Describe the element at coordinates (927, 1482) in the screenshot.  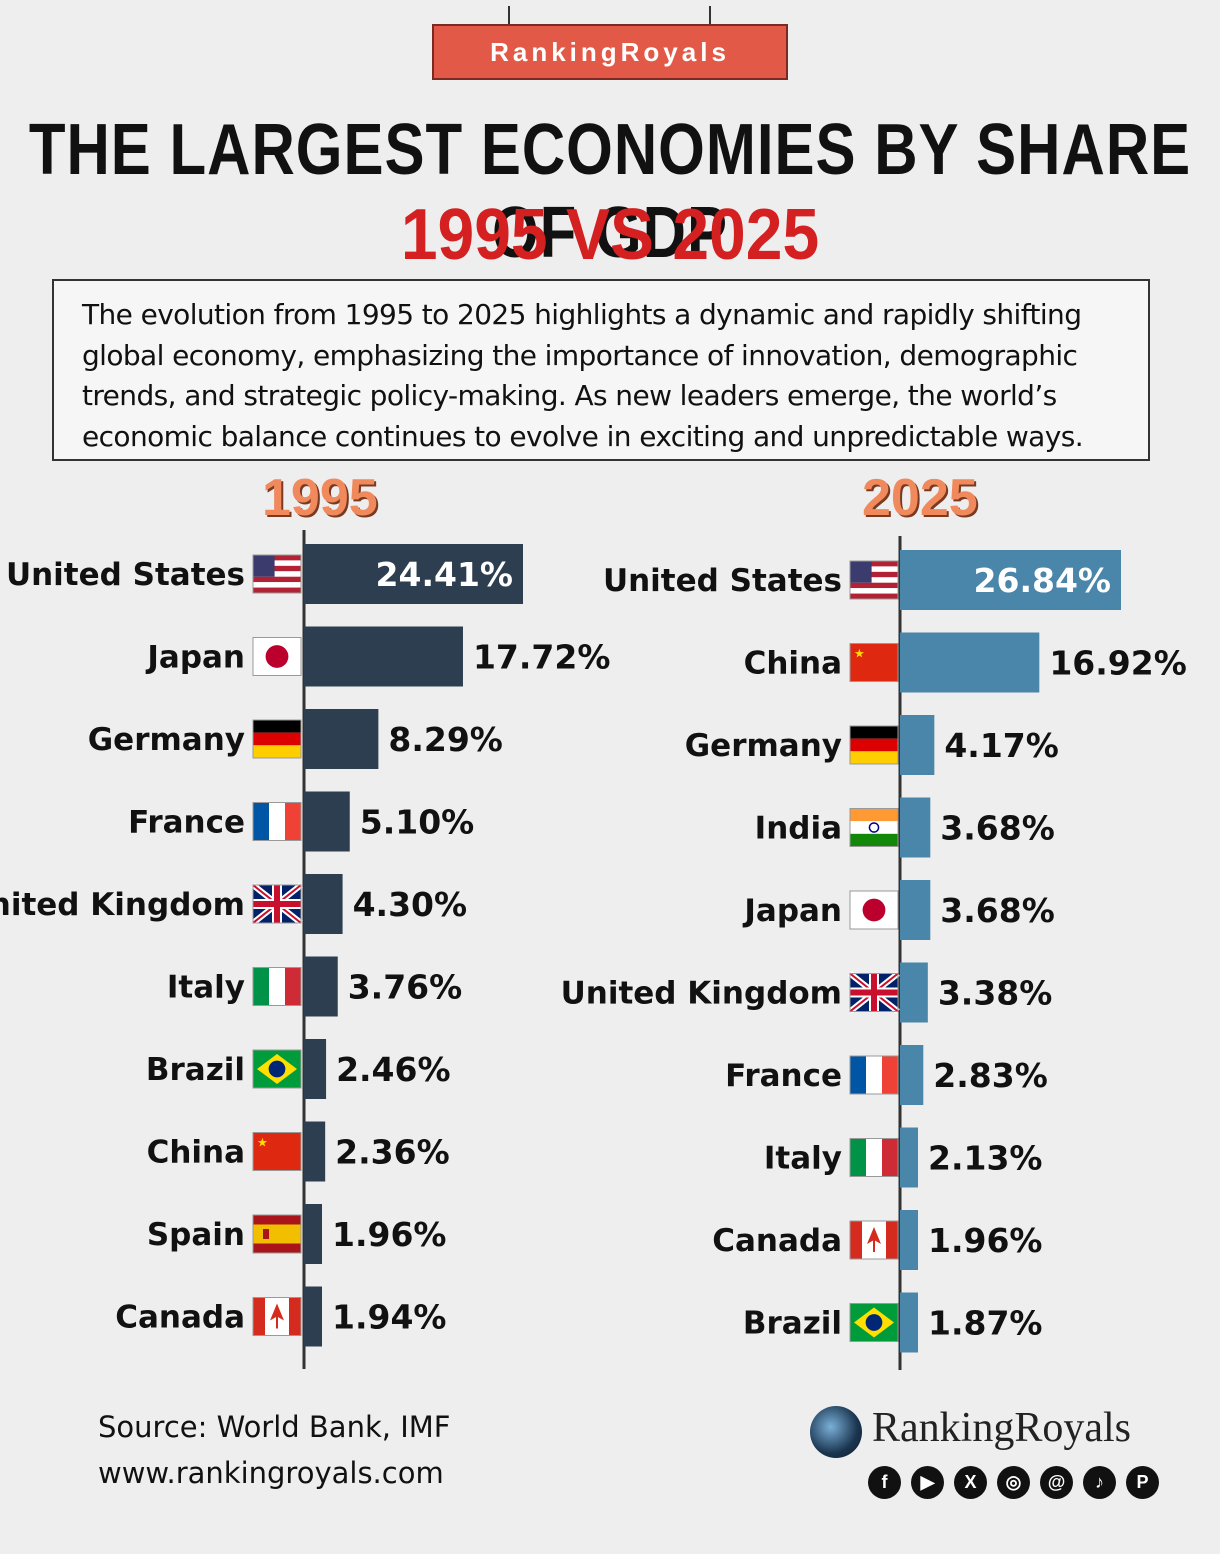
I see `youtube-icon: ▶` at that location.